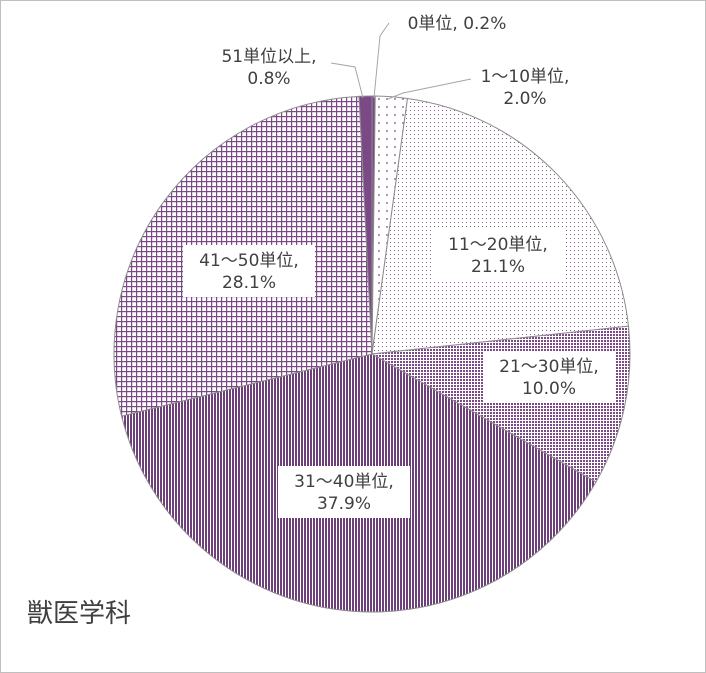 The width and height of the screenshot is (706, 673). Describe the element at coordinates (498, 267) in the screenshot. I see `data-label-line: 21.1%` at that location.